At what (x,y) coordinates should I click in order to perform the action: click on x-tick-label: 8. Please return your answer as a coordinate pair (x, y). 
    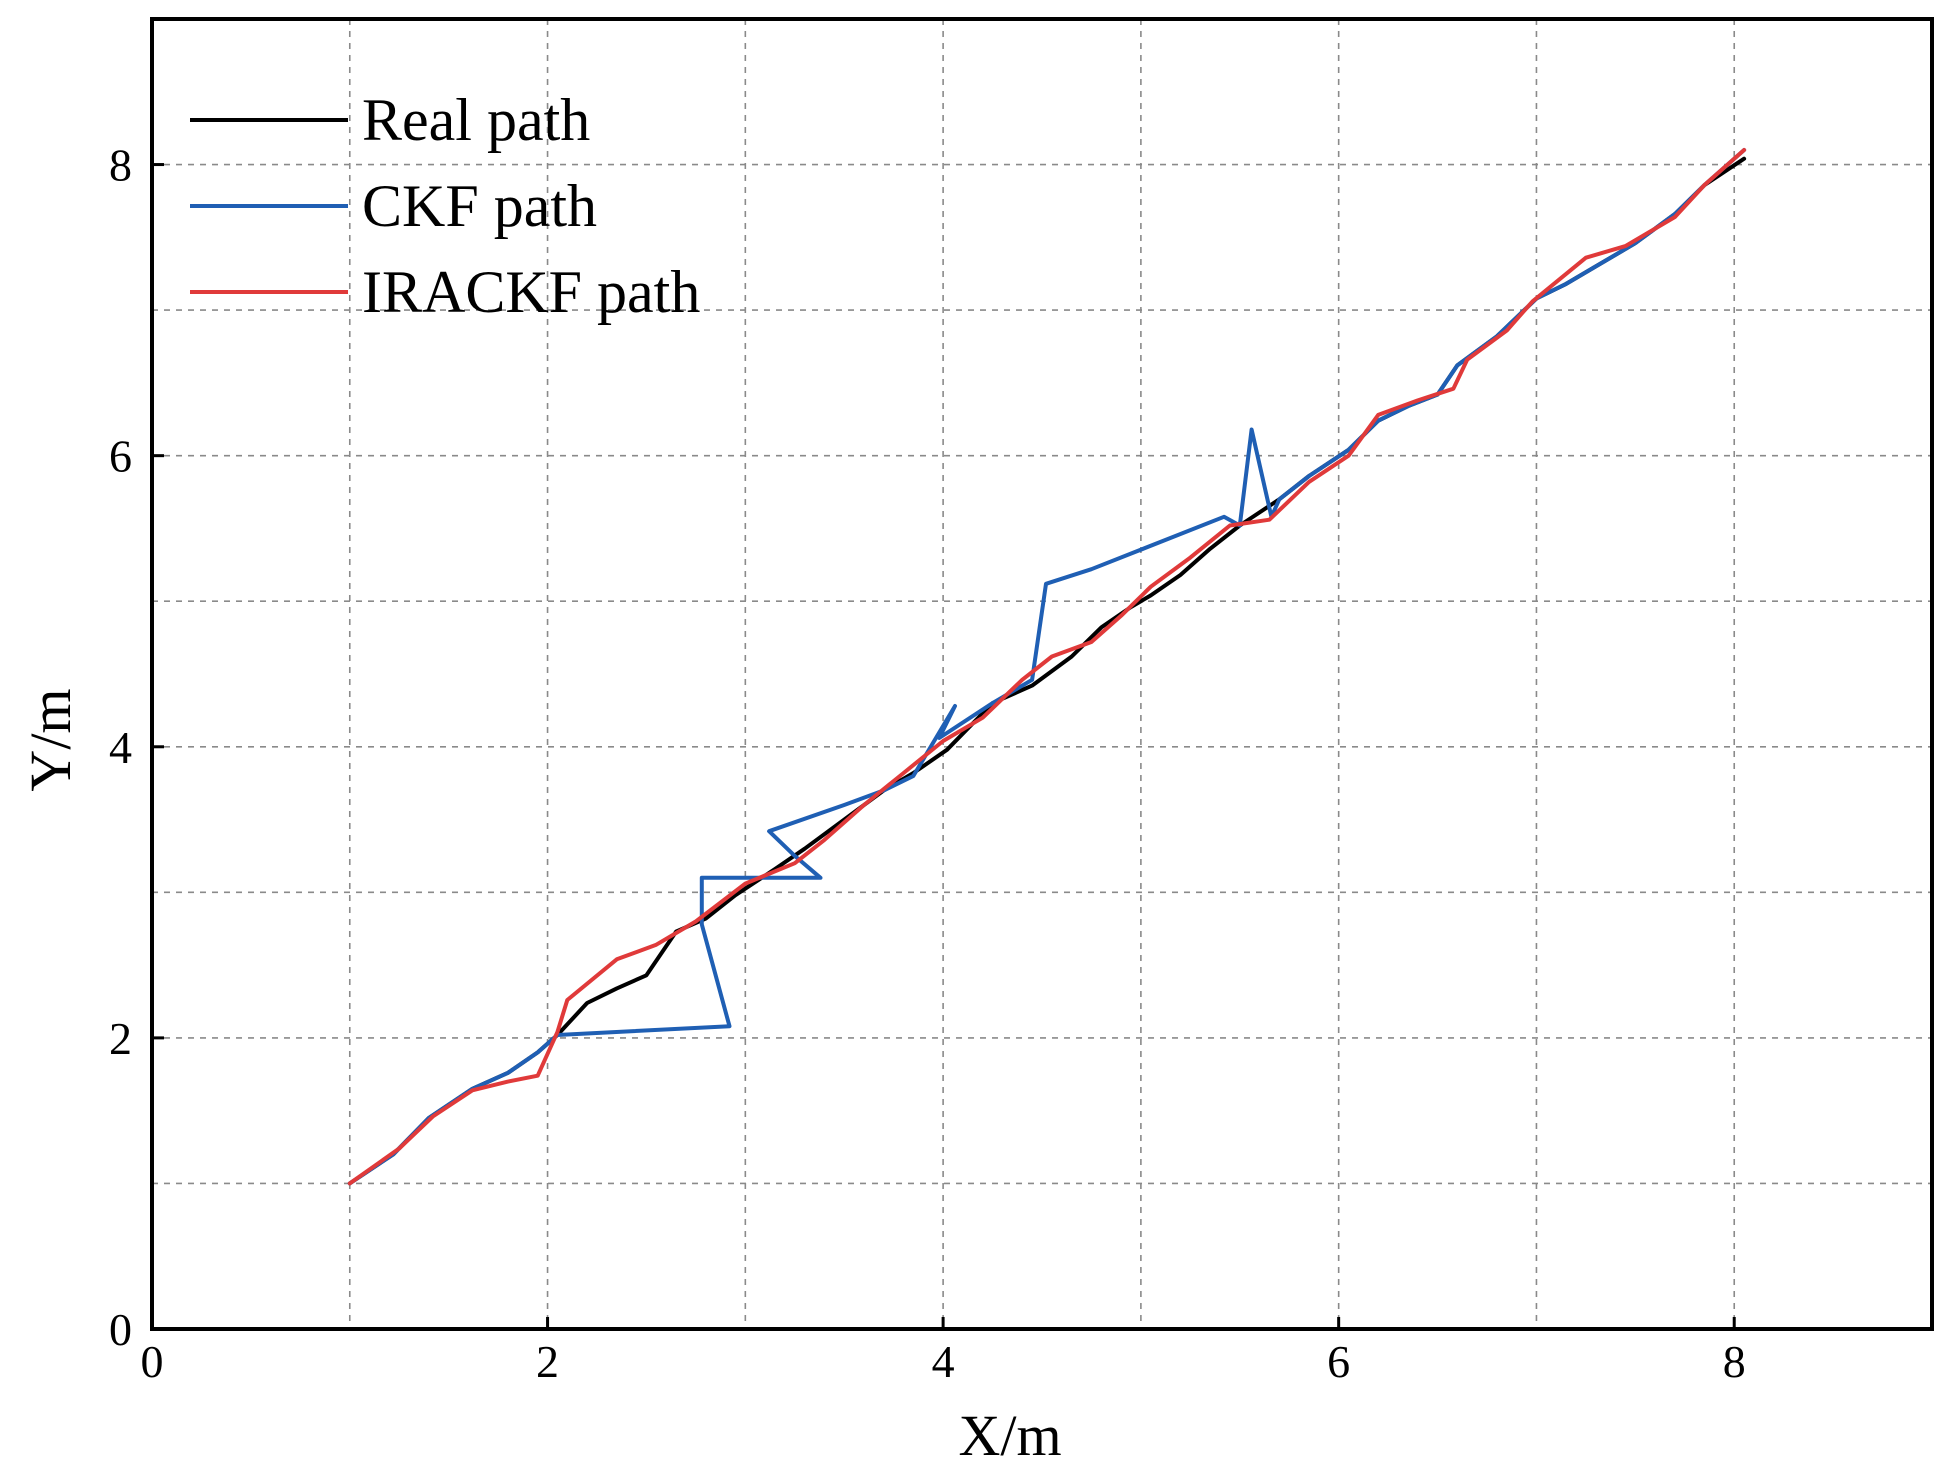
    Looking at the image, I should click on (1734, 1361).